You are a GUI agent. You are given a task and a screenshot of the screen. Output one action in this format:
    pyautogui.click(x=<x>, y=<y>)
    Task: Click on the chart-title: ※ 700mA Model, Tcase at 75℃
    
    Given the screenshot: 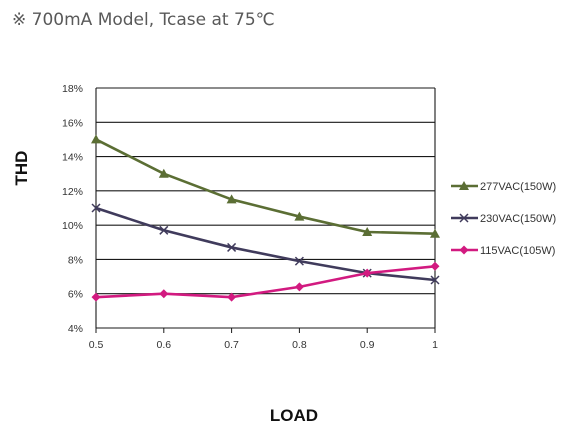 What is the action you would take?
    pyautogui.click(x=143, y=20)
    